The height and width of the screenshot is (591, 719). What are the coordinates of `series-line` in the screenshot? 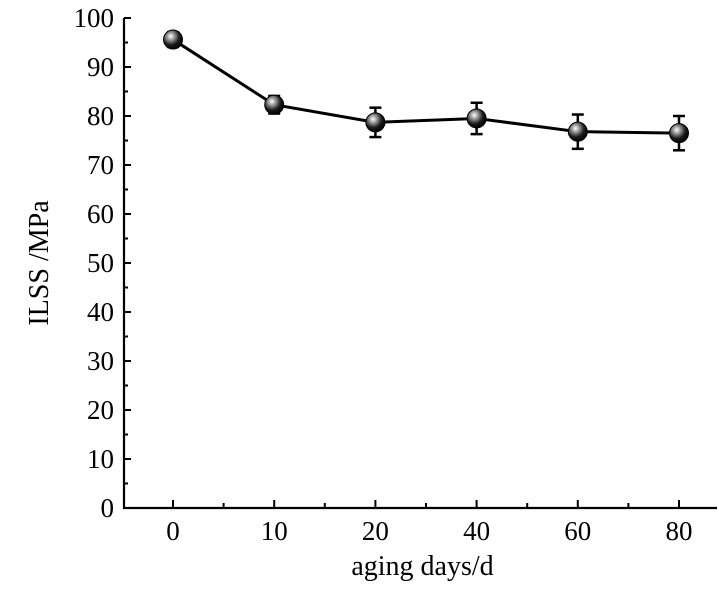 It's located at (426, 86).